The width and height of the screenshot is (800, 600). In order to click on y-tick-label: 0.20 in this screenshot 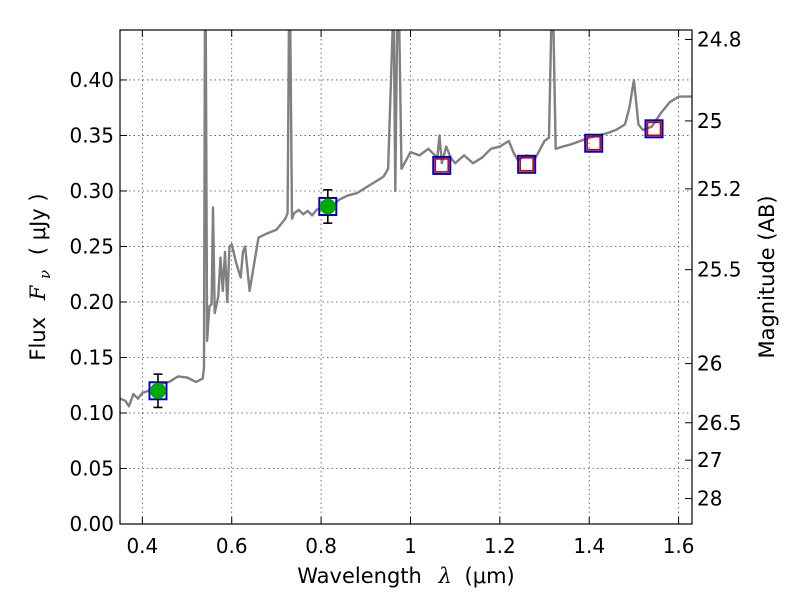, I will do `click(91, 302)`.